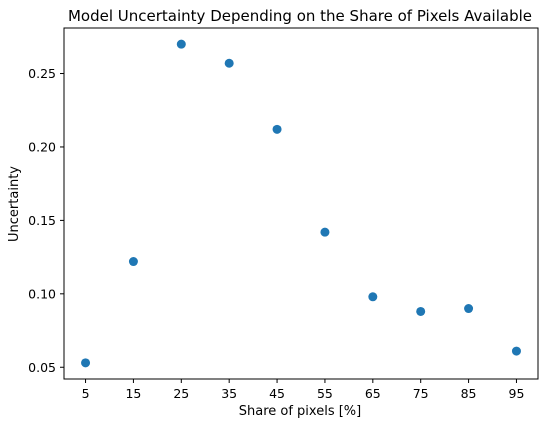 This screenshot has height=426, width=550. I want to click on y-tick-label: 0.20, so click(42, 146).